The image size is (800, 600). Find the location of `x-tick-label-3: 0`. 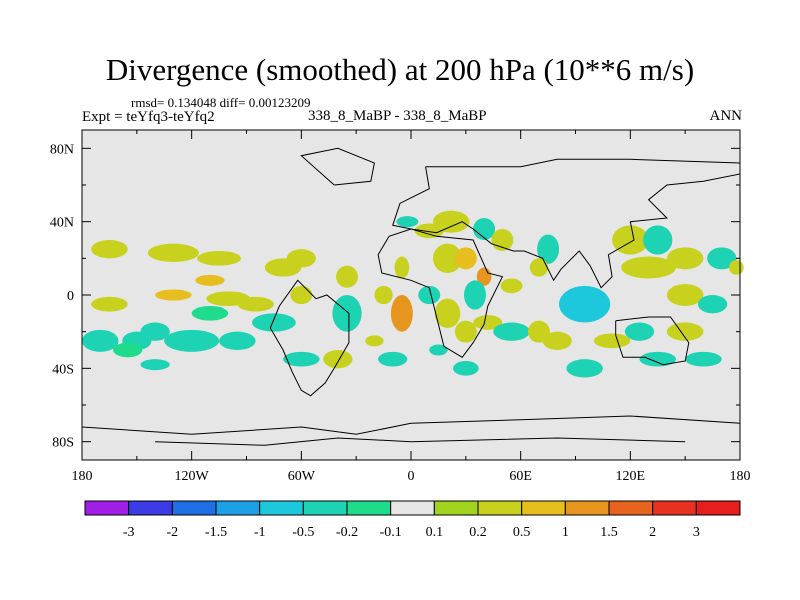

x-tick-label-3: 0 is located at coordinates (411, 476).